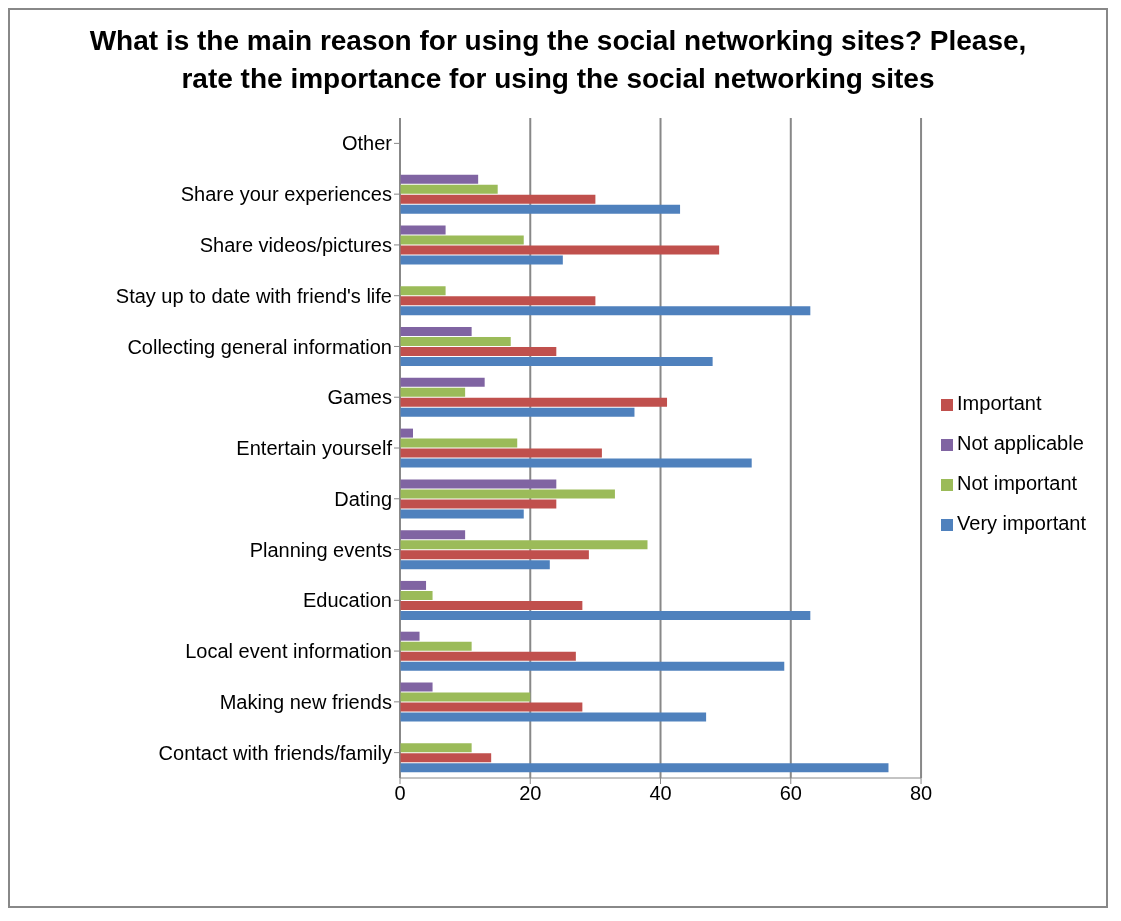 The height and width of the screenshot is (921, 1121). What do you see at coordinates (921, 793) in the screenshot?
I see `x-tick-label: 80` at bounding box center [921, 793].